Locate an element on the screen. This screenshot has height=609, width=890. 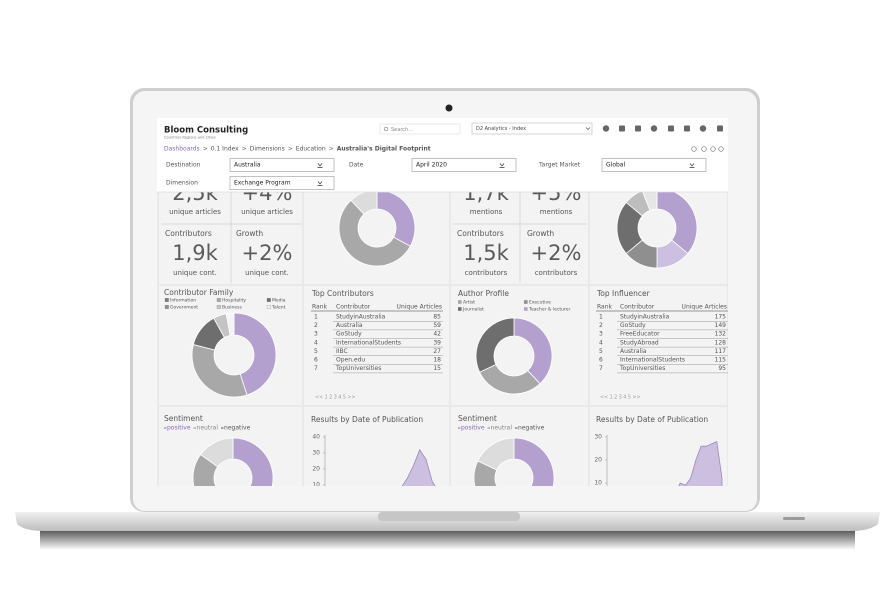
filter-value: Exchange Program is located at coordinates (262, 183).